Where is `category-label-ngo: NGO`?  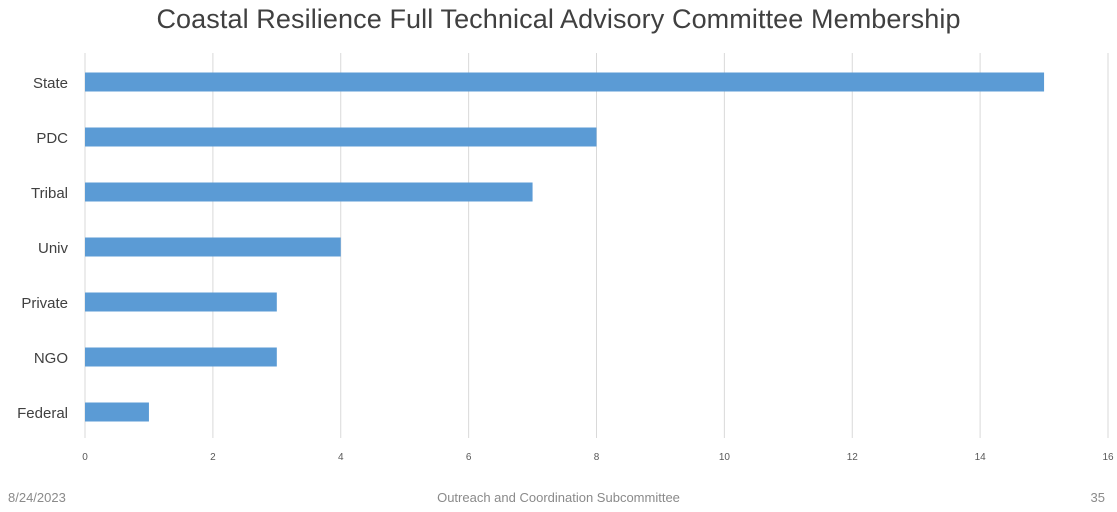 category-label-ngo: NGO is located at coordinates (51, 358).